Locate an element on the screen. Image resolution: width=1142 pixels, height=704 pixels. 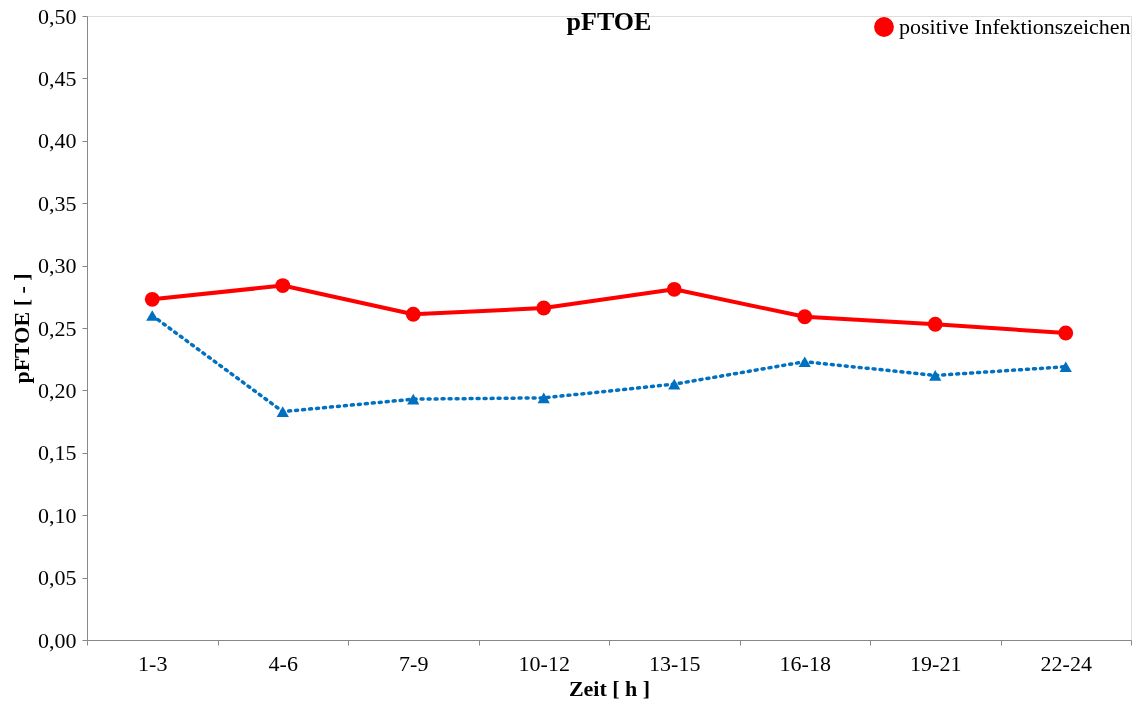
x-tick-label: 4-6 is located at coordinates (283, 663).